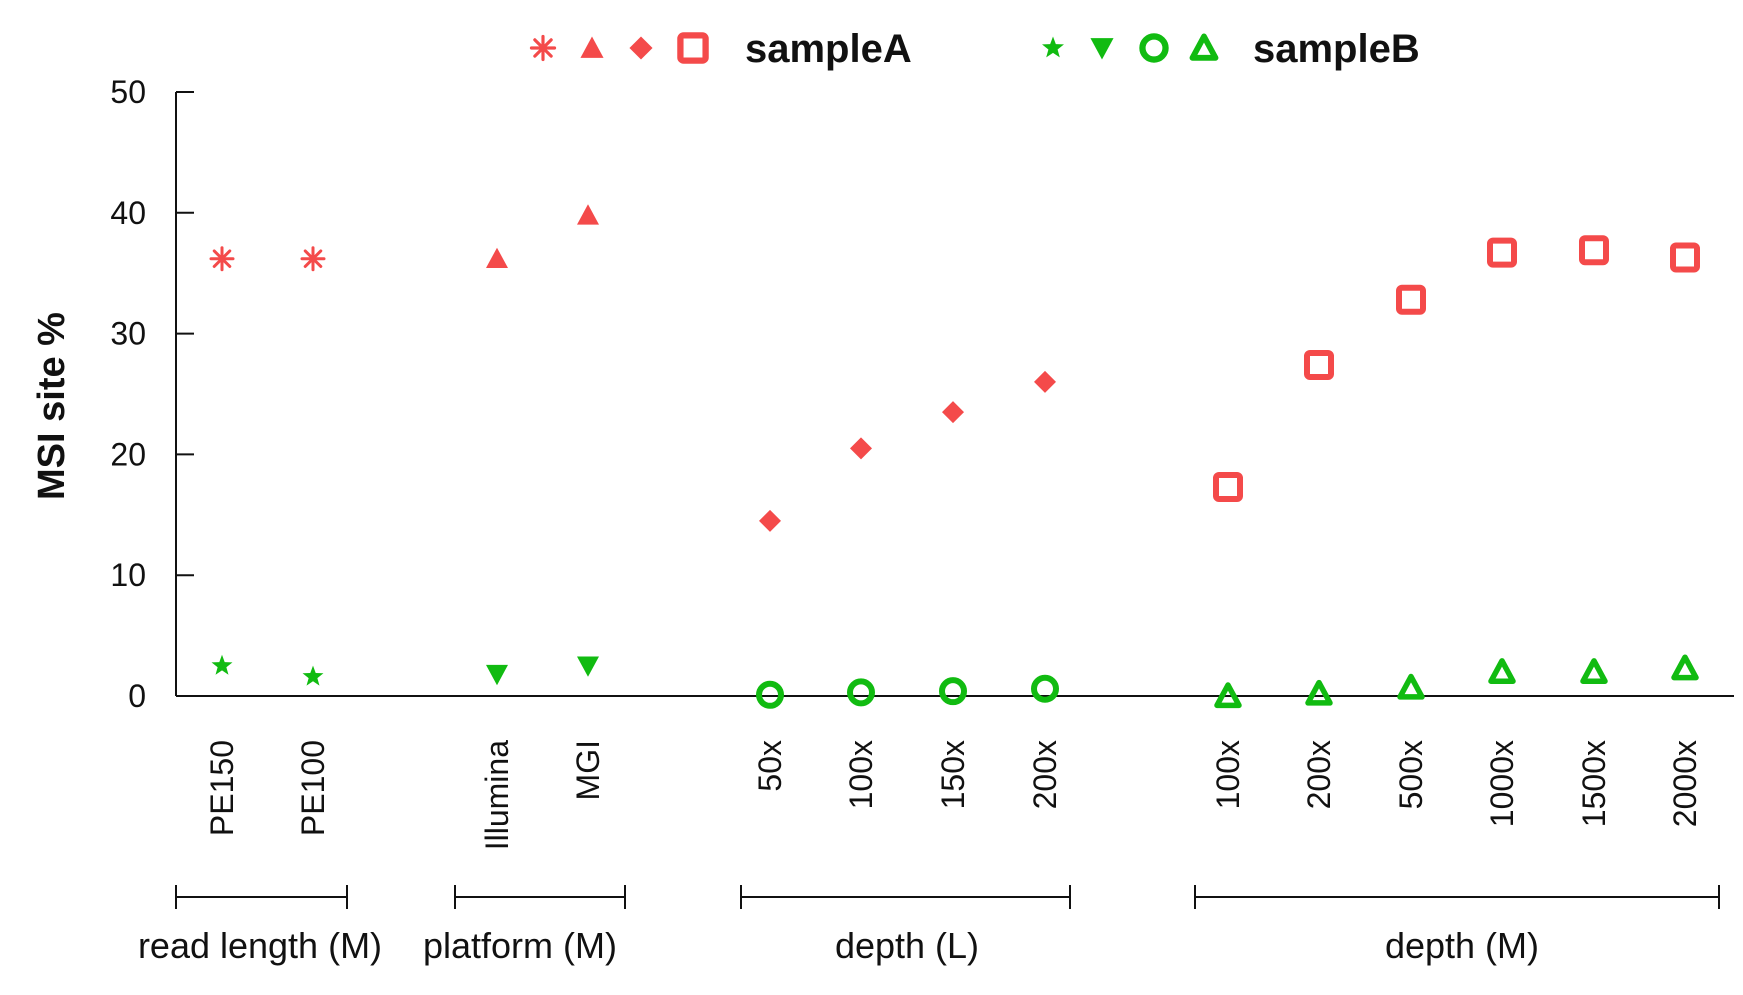 Image resolution: width=1743 pixels, height=995 pixels. I want to click on legend-marker-triangle-open, so click(1204, 47).